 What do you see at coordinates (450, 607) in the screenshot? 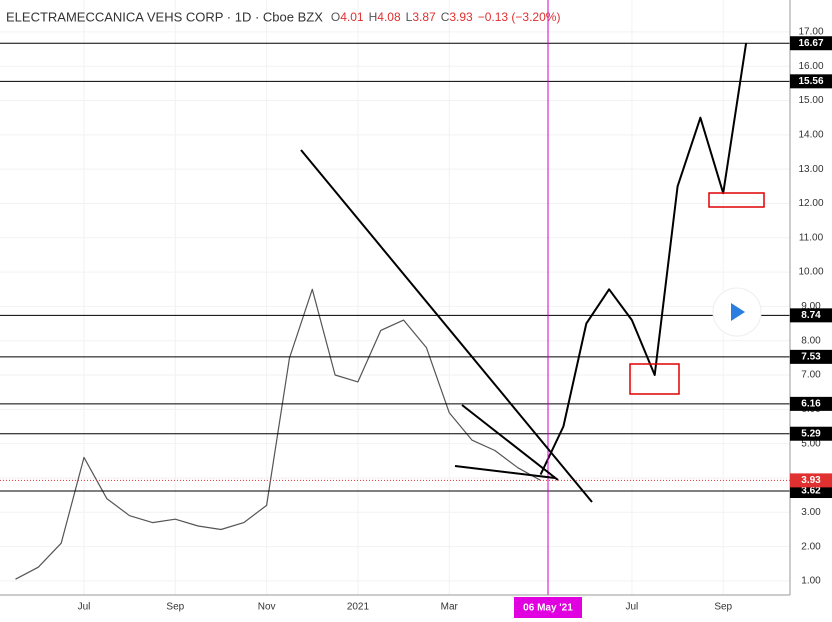
I see `x-tick-label: Mar` at bounding box center [450, 607].